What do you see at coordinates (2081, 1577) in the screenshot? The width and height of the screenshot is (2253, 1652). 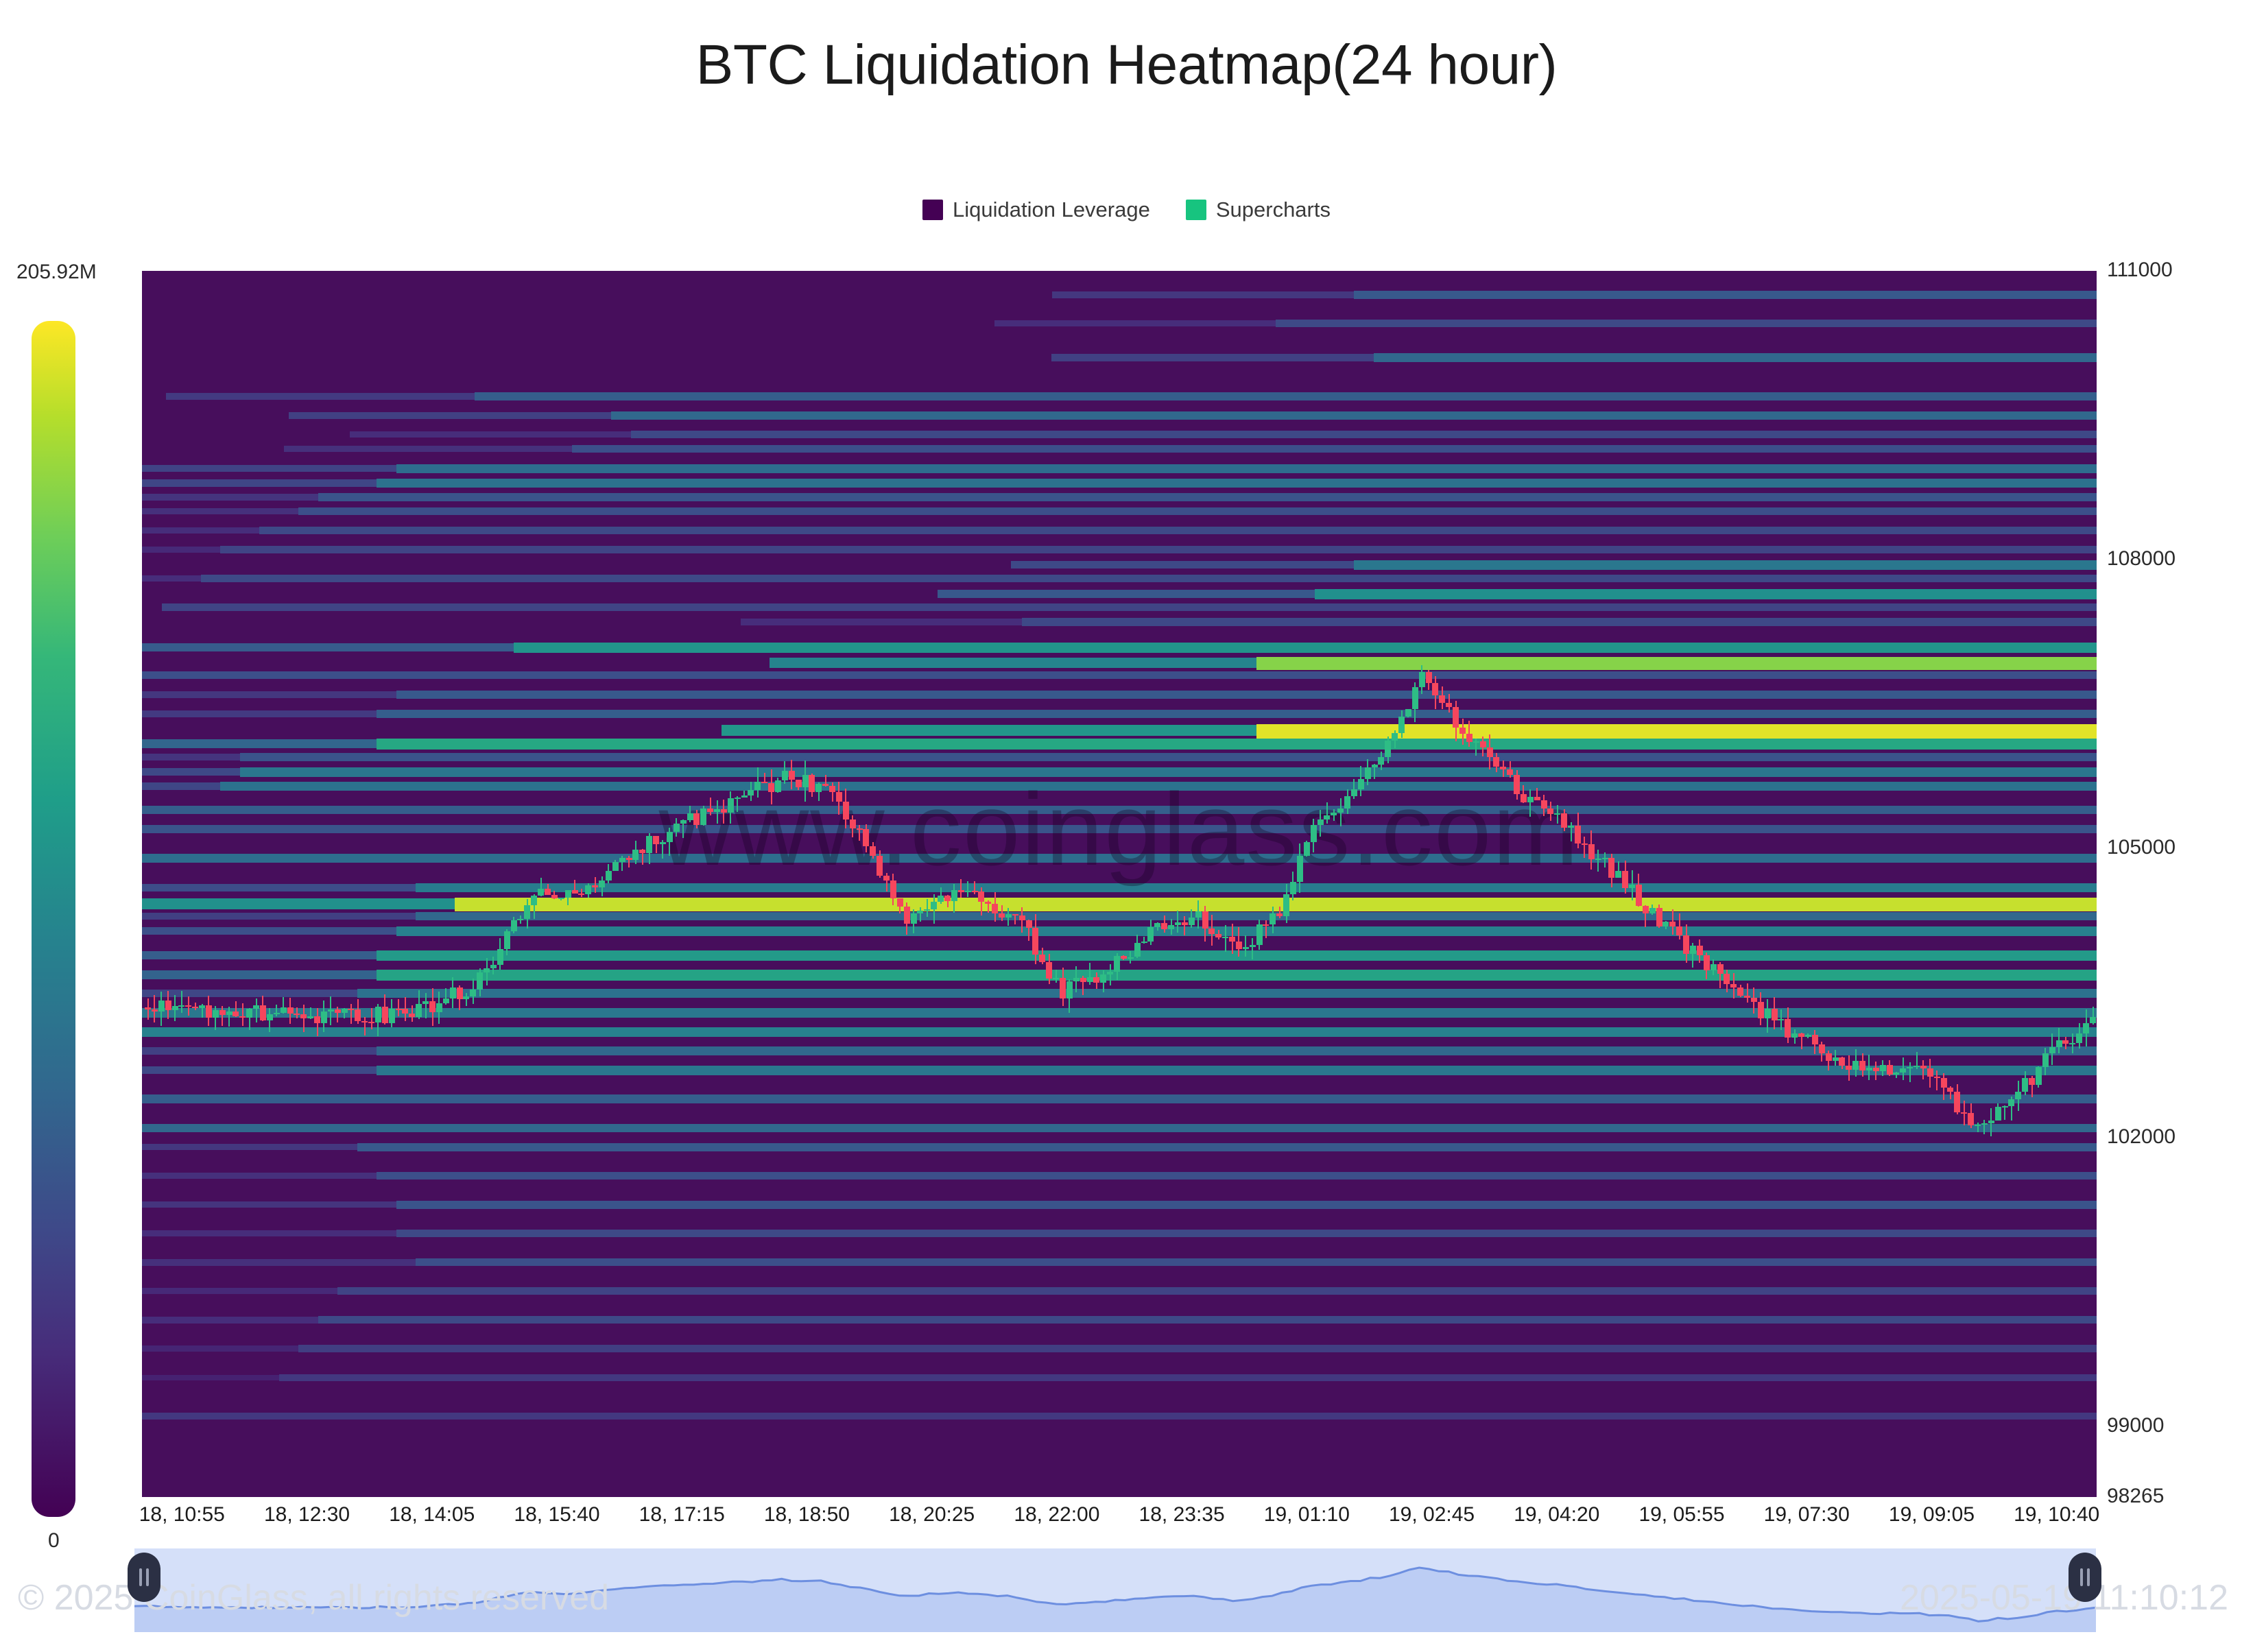 I see `drag-handle-icon` at bounding box center [2081, 1577].